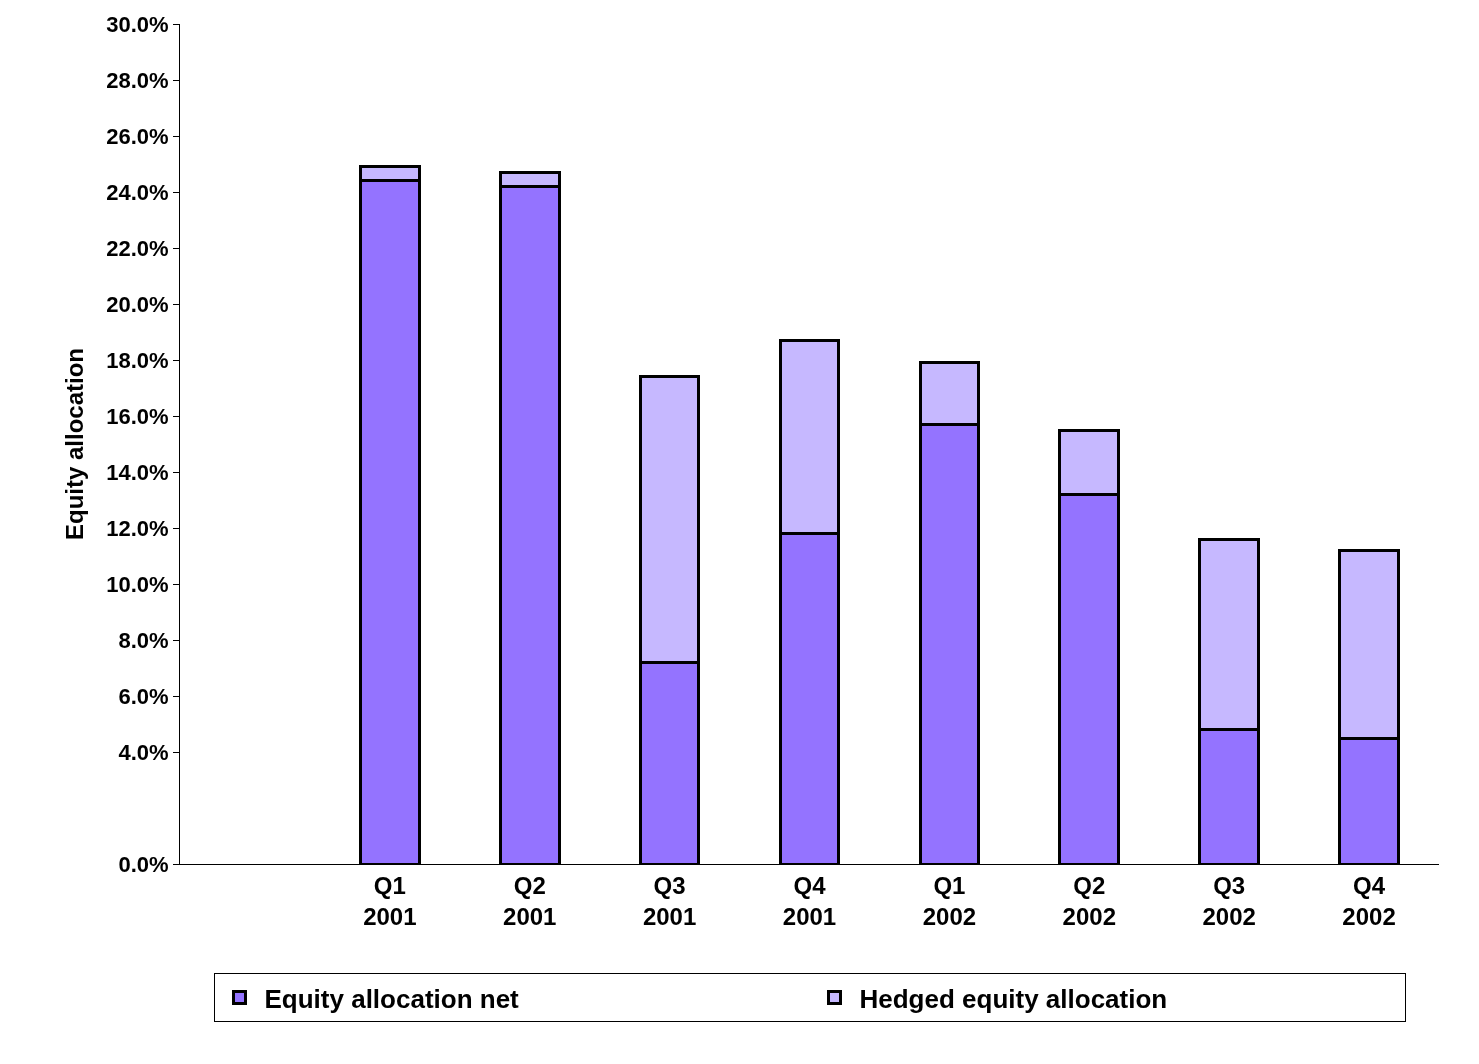  Describe the element at coordinates (143, 864) in the screenshot. I see `y-tick-label: 0.0%` at that location.